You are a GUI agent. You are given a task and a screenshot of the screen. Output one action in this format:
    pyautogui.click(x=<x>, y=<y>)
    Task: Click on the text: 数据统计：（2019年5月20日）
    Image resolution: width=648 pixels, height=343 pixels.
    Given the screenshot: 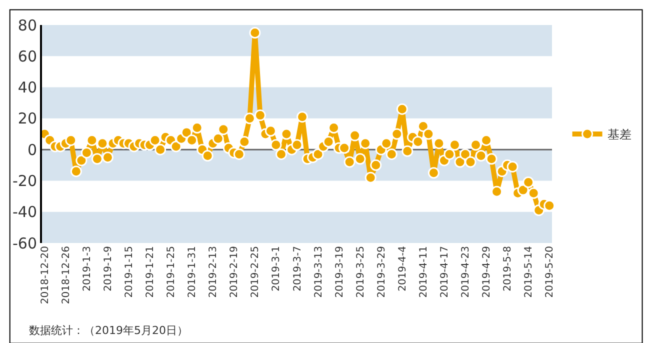 What is the action you would take?
    pyautogui.click(x=108, y=330)
    